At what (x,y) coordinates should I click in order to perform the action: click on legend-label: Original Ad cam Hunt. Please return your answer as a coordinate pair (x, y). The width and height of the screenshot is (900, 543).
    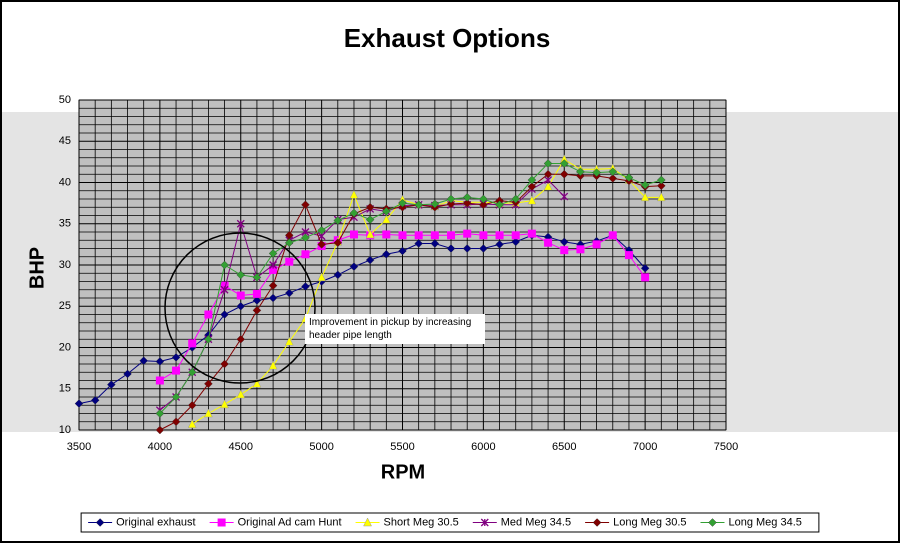
    Looking at the image, I should click on (290, 522).